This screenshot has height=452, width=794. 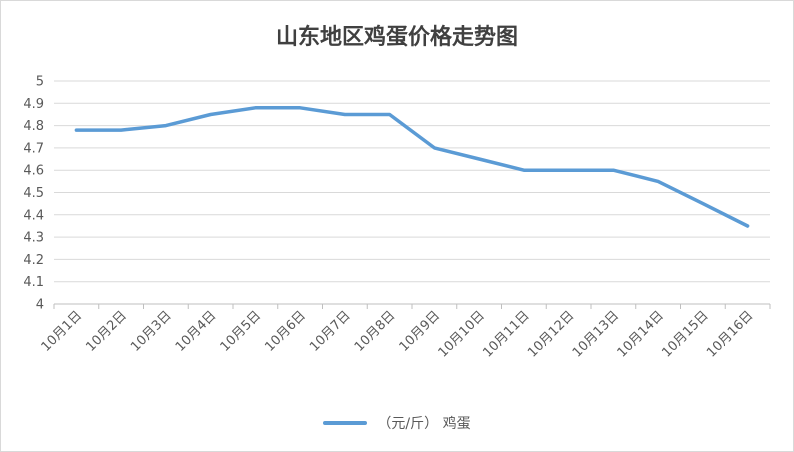 I want to click on x-tick-label: 10月16日, so click(x=730, y=334).